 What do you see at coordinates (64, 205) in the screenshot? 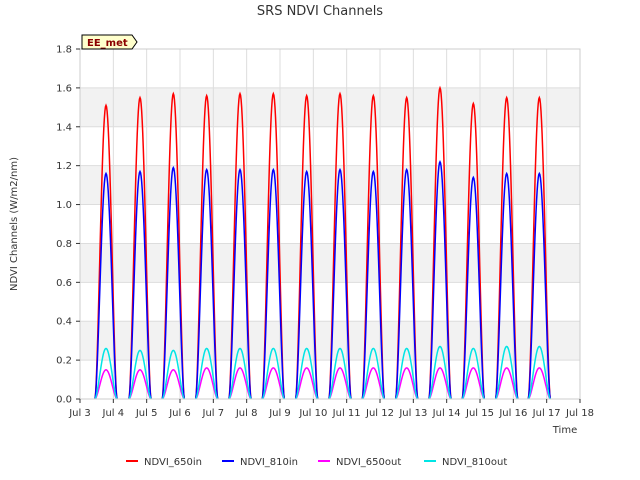
I see `y-tick-label: 1.0` at bounding box center [64, 205].